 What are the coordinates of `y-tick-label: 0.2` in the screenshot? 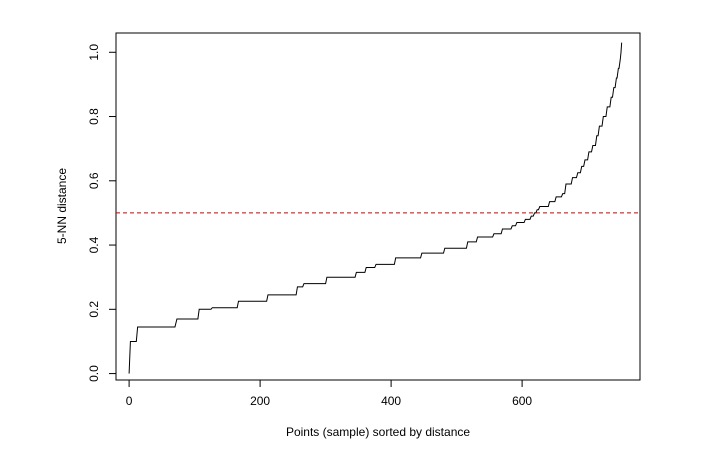 It's located at (94, 309).